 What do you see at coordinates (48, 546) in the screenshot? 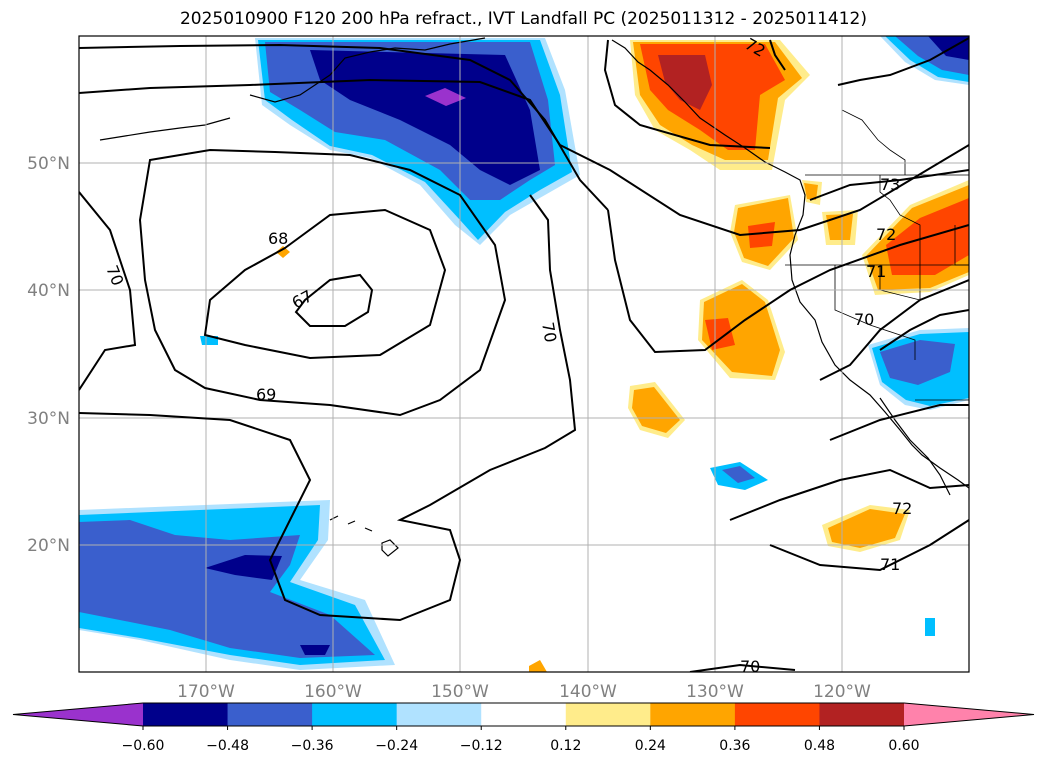
I see `lat-label-20n: 20°N` at bounding box center [48, 546].